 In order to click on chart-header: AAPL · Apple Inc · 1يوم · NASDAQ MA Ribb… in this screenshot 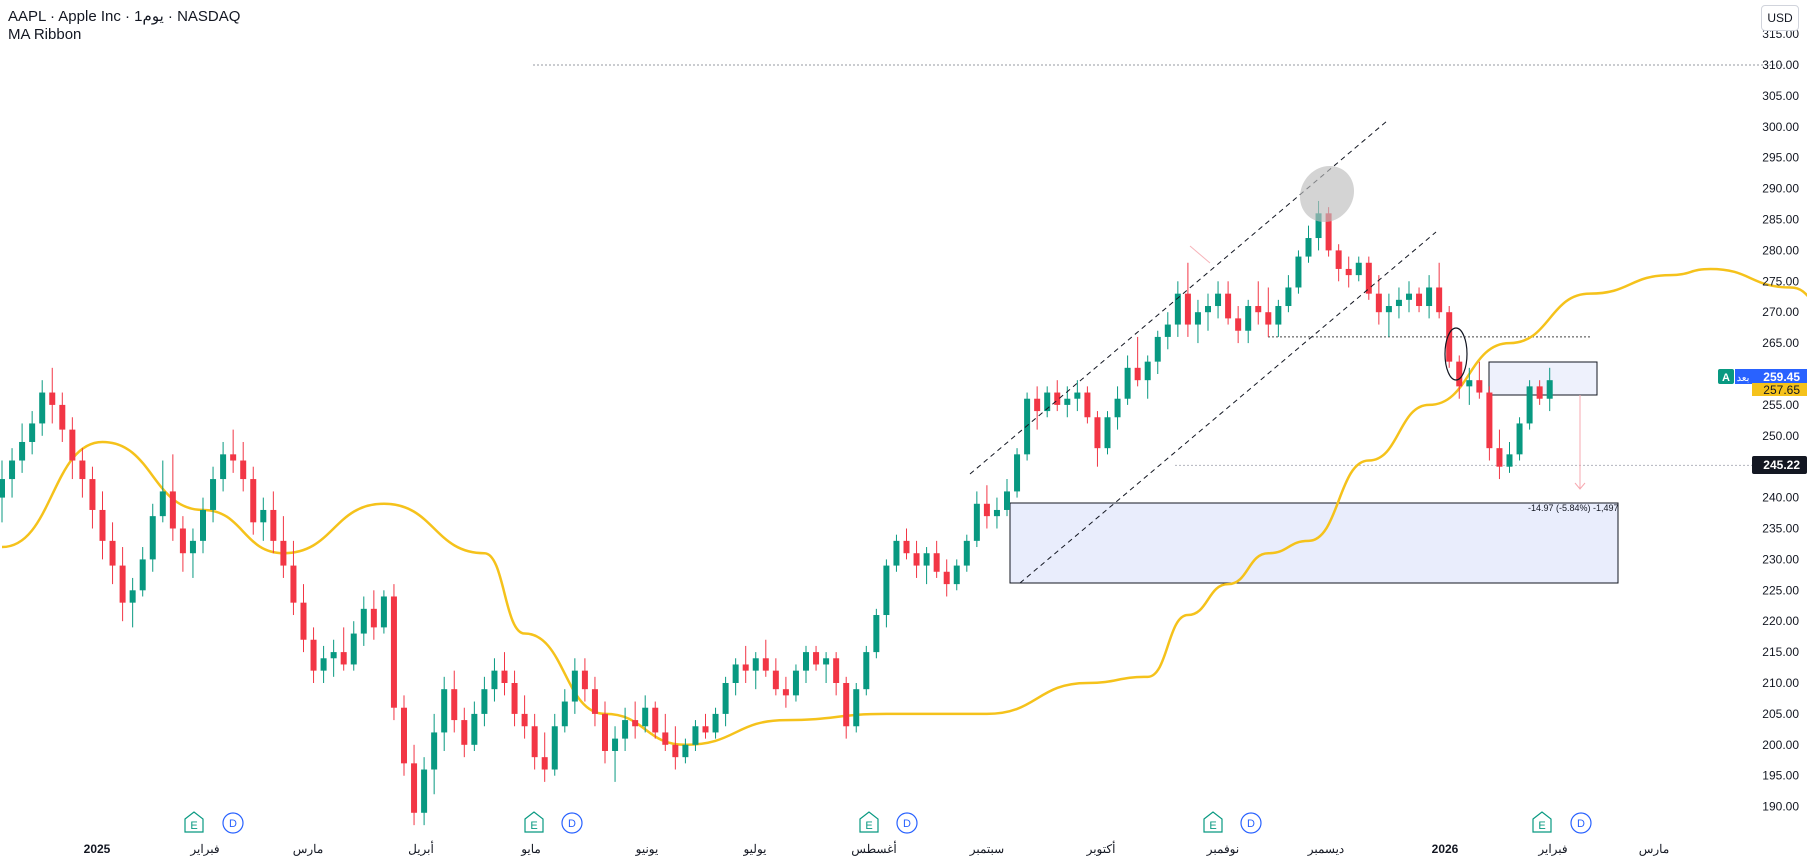, I will do `click(124, 26)`.